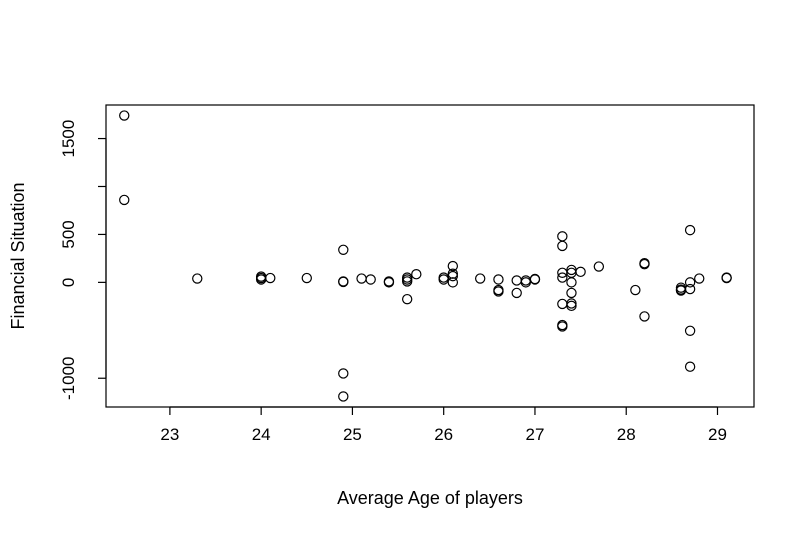  Describe the element at coordinates (626, 434) in the screenshot. I see `x-tick-label: 28` at that location.